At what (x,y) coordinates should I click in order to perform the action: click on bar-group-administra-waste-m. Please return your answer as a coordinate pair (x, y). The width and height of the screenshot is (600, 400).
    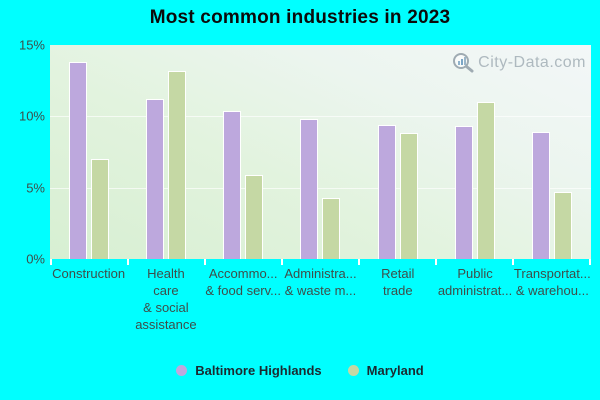
    Looking at the image, I should click on (320, 152).